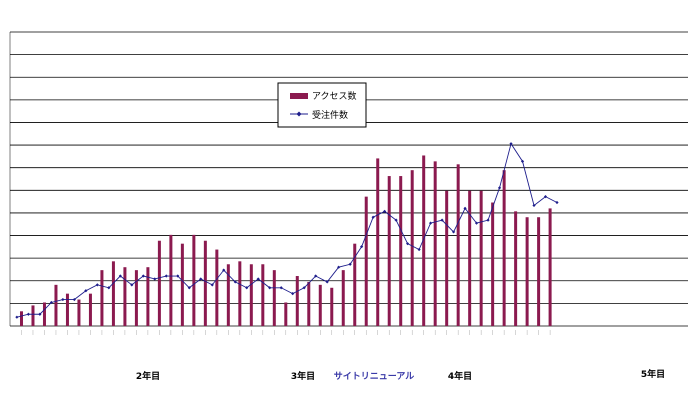 Image resolution: width=700 pixels, height=400 pixels. I want to click on period-label-year4: 4年目, so click(460, 376).